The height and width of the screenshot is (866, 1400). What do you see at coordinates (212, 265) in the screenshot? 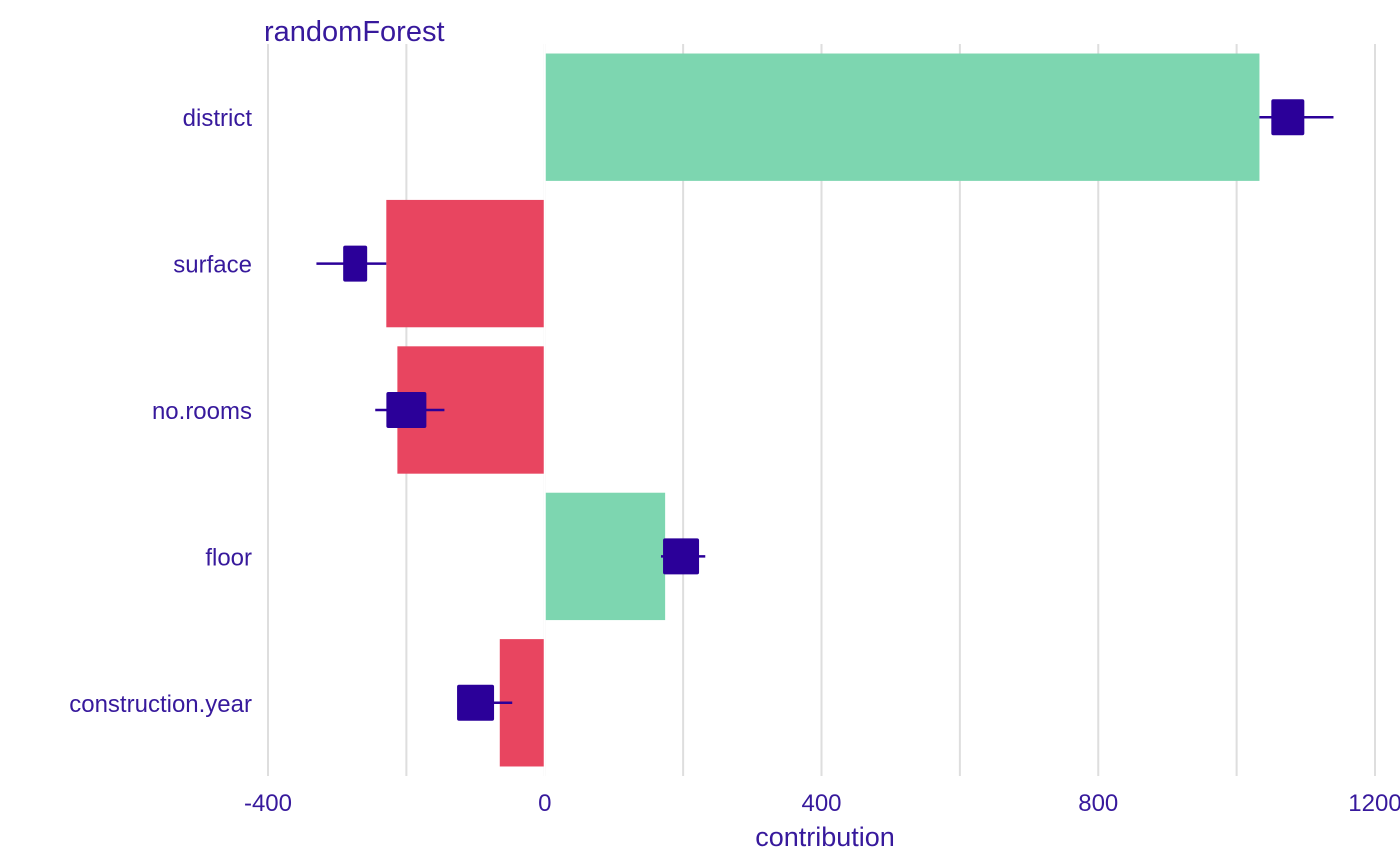
I see `y-tick-label: surface` at bounding box center [212, 265].